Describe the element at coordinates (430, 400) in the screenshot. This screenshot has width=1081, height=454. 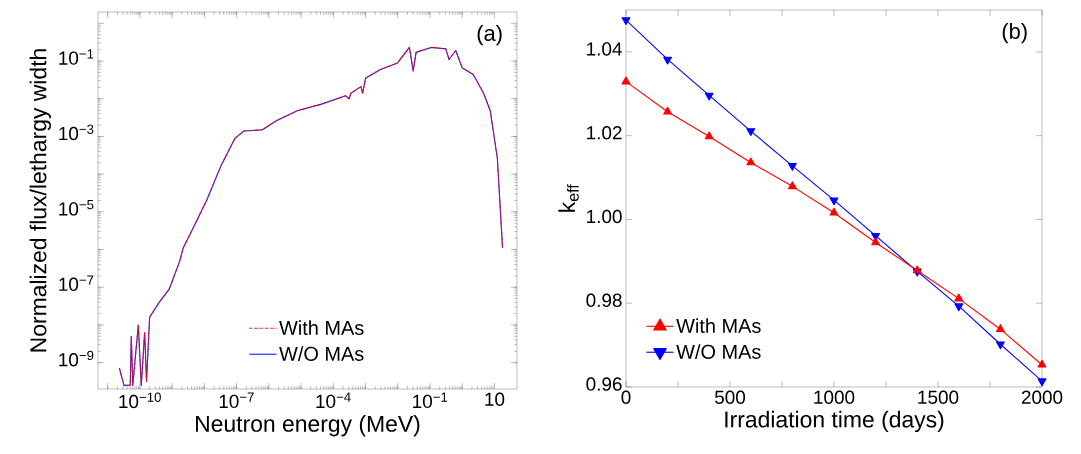
I see `x-tick-label: 10$^{−1}$` at that location.